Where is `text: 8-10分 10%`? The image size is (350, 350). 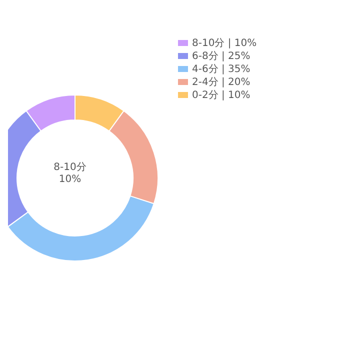 text: 8-10分 10% is located at coordinates (70, 172).